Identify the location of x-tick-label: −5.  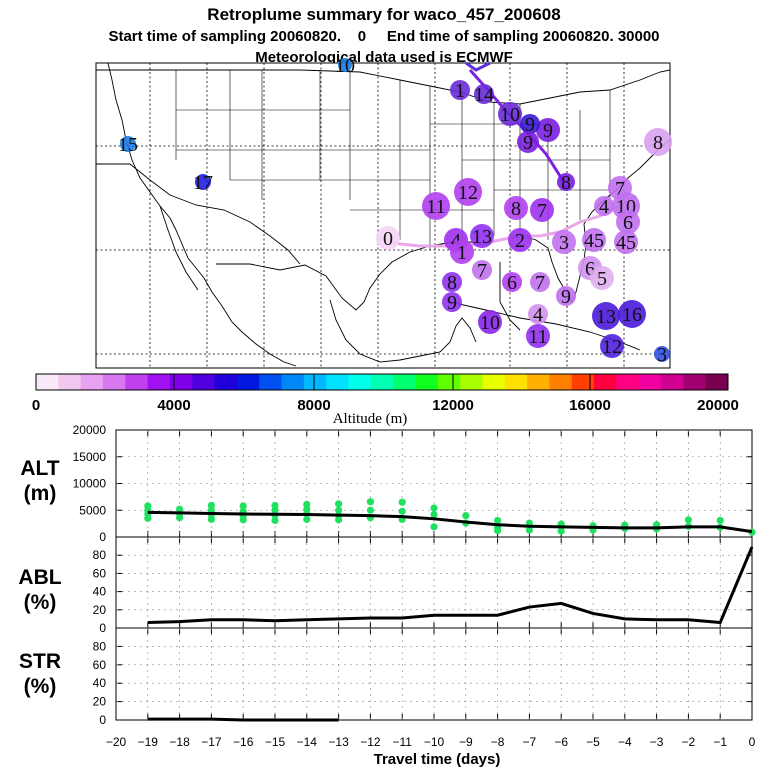
(593, 742).